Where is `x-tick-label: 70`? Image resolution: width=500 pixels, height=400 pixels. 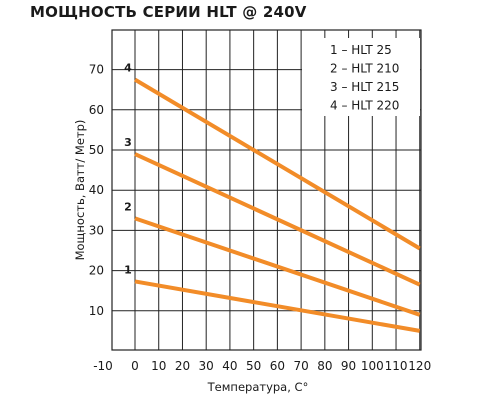
x-tick-label: 70 is located at coordinates (300, 366).